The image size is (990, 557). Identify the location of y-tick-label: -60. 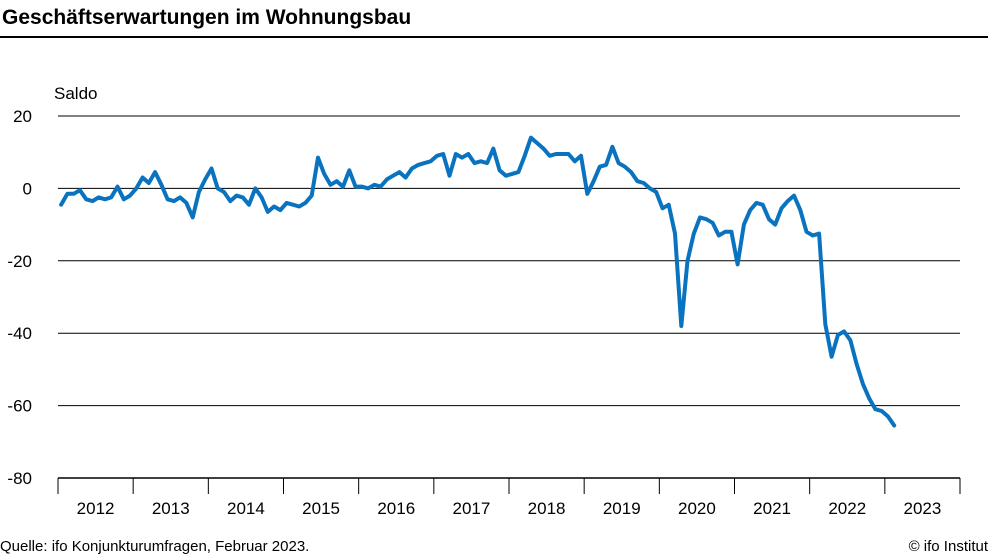
(19, 406).